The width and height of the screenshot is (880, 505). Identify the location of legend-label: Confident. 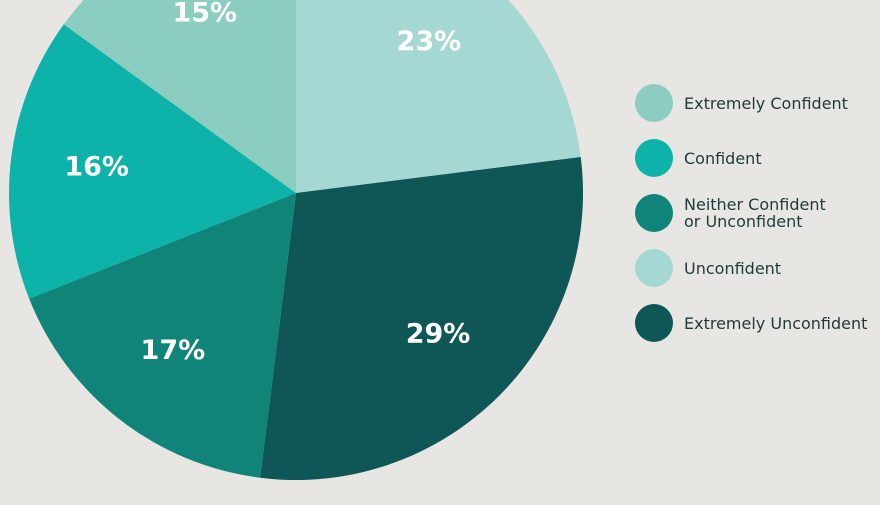
(723, 158).